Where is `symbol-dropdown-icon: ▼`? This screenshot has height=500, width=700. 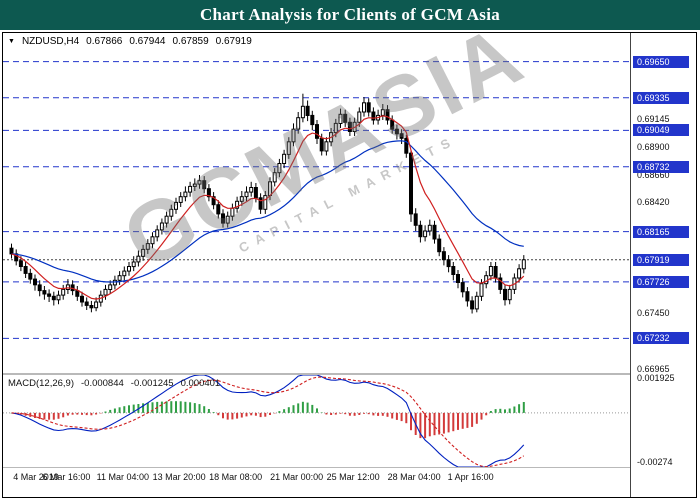 symbol-dropdown-icon: ▼ is located at coordinates (11, 41).